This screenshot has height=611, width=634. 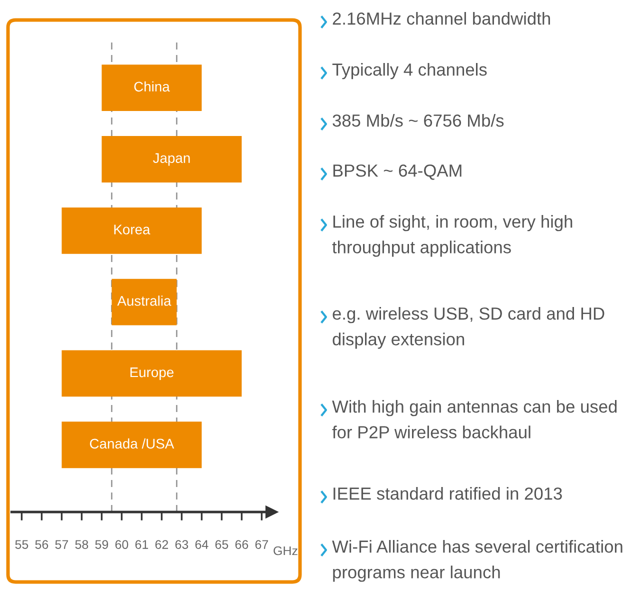 I want to click on text: Typically 4 channels, so click(x=409, y=71).